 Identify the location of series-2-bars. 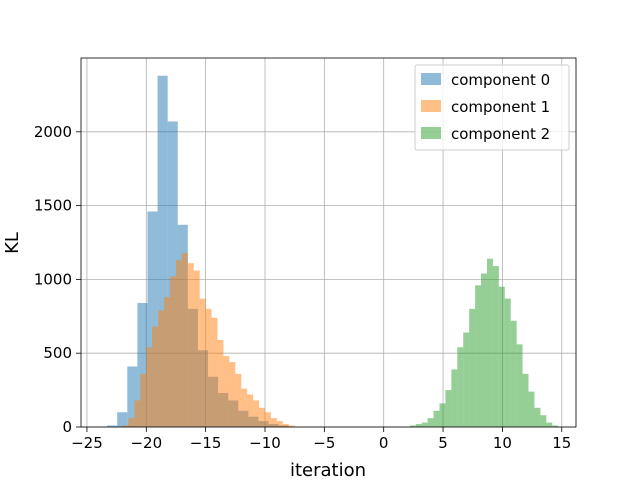
(484, 342).